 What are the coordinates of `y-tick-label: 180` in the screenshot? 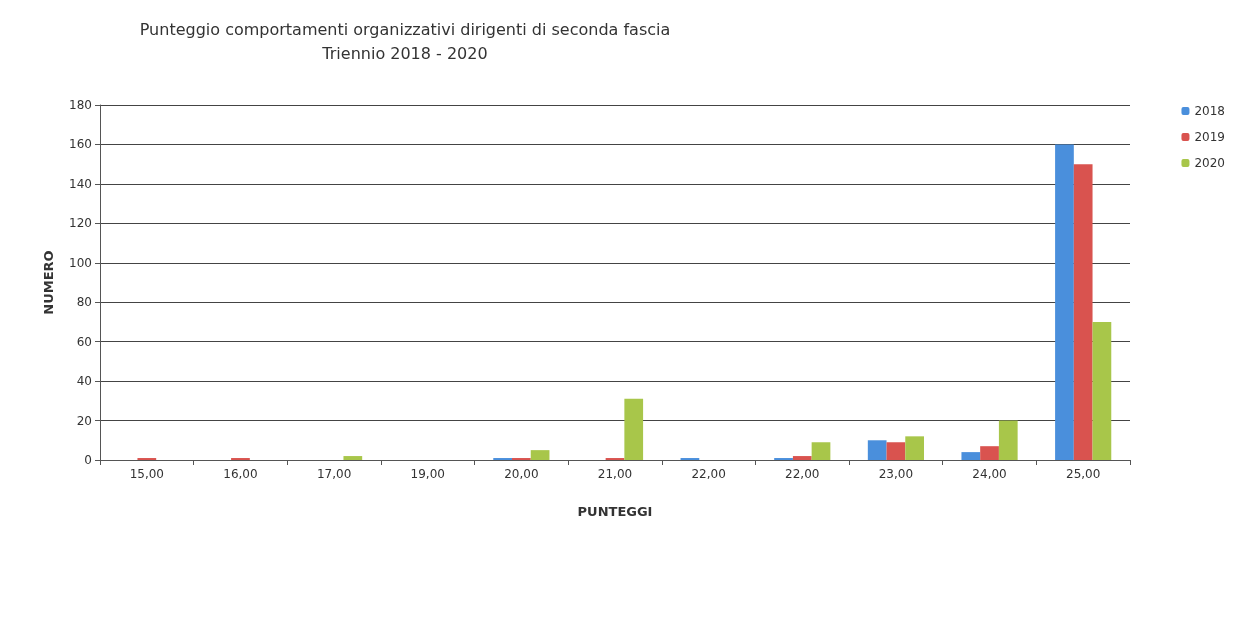 It's located at (80, 105).